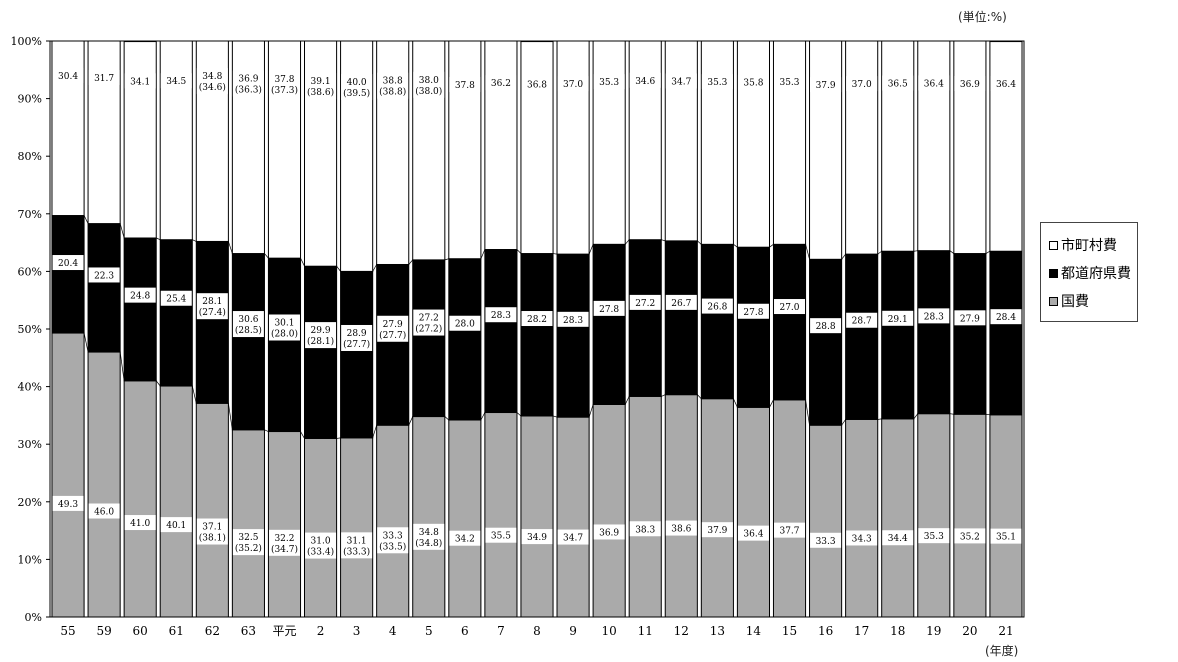 This screenshot has width=1178, height=662. Describe the element at coordinates (356, 344) in the screenshot. I see `data-label-prefecture: (27.7)` at that location.